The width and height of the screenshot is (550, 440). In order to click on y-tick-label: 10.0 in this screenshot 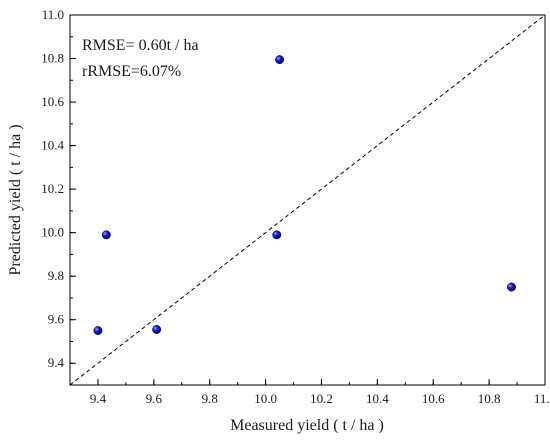, I will do `click(52, 232)`.